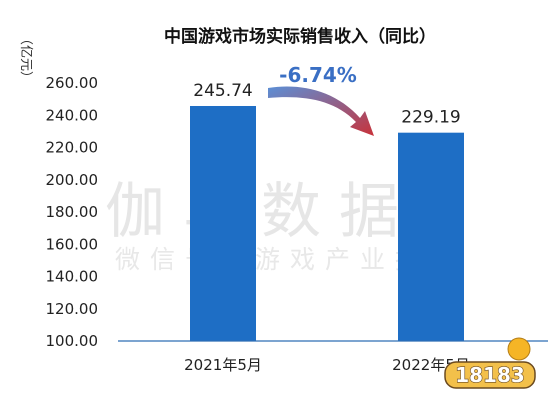  Describe the element at coordinates (321, 111) in the screenshot. I see `change-arrow` at that location.